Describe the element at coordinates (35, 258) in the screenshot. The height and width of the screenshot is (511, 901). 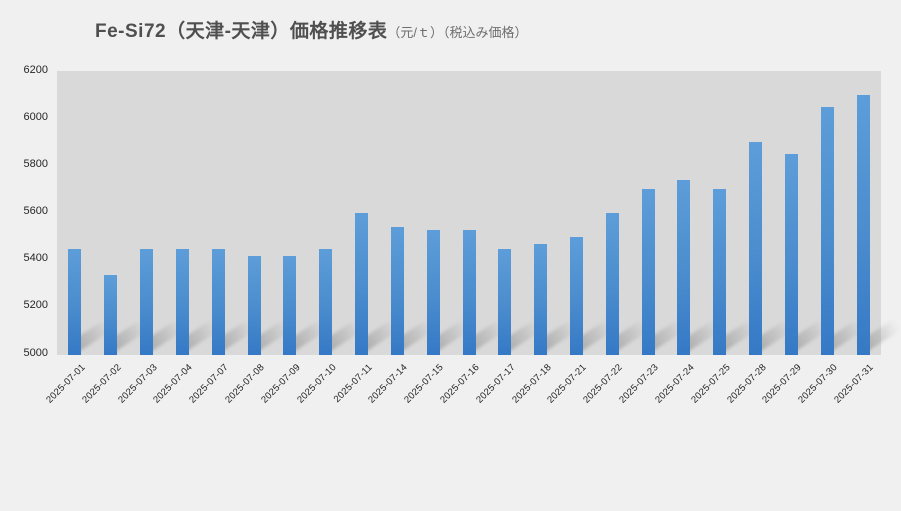
I see `y-axis-label: 5400` at that location.